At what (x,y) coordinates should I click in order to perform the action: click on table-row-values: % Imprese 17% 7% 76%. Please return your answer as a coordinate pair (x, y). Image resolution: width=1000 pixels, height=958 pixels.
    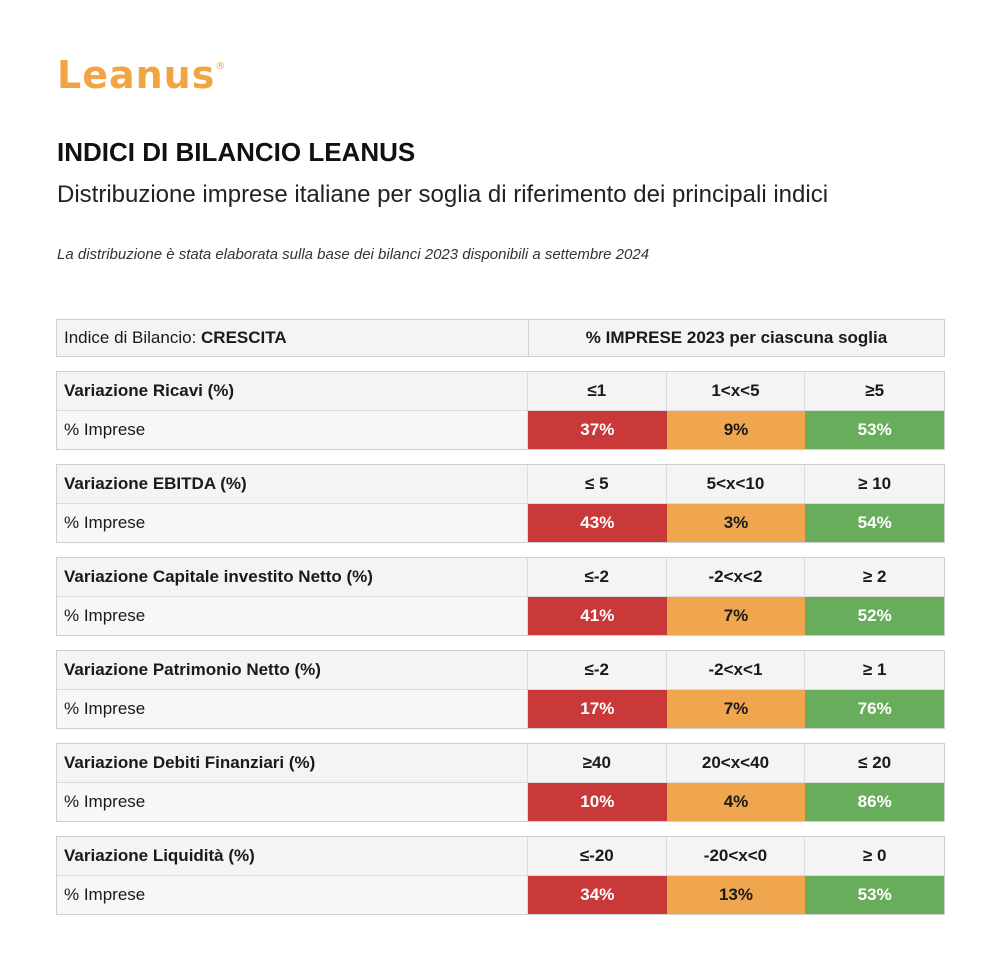
    Looking at the image, I should click on (501, 709).